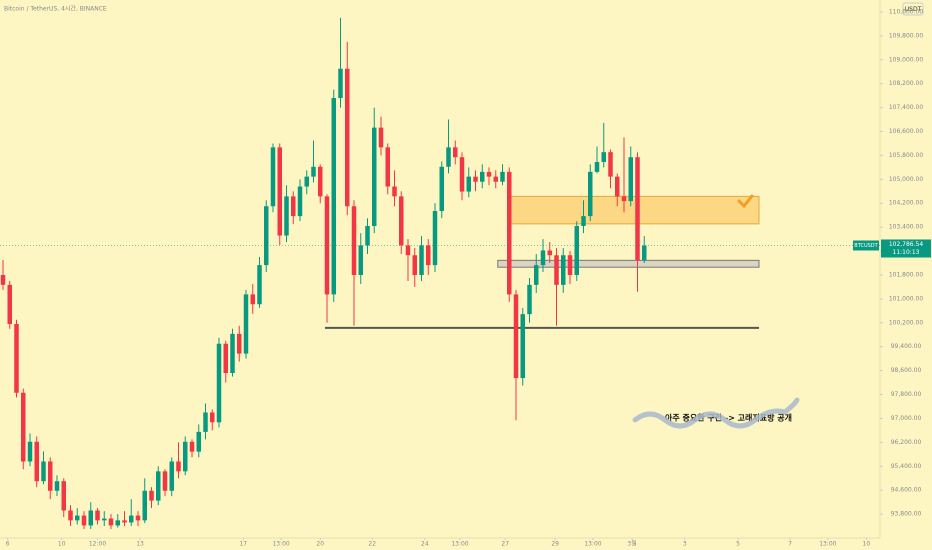 The width and height of the screenshot is (932, 550). What do you see at coordinates (906, 155) in the screenshot?
I see `y-tick-label: 105,800.00` at bounding box center [906, 155].